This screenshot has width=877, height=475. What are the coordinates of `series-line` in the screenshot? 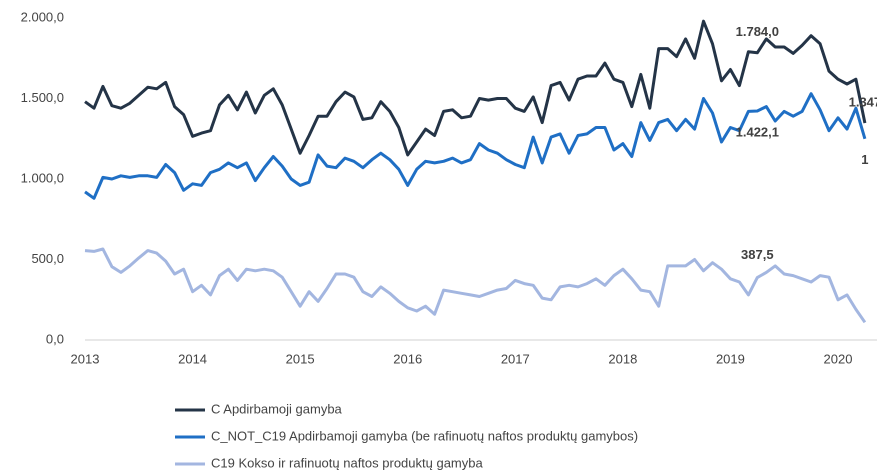 It's located at (475, 285).